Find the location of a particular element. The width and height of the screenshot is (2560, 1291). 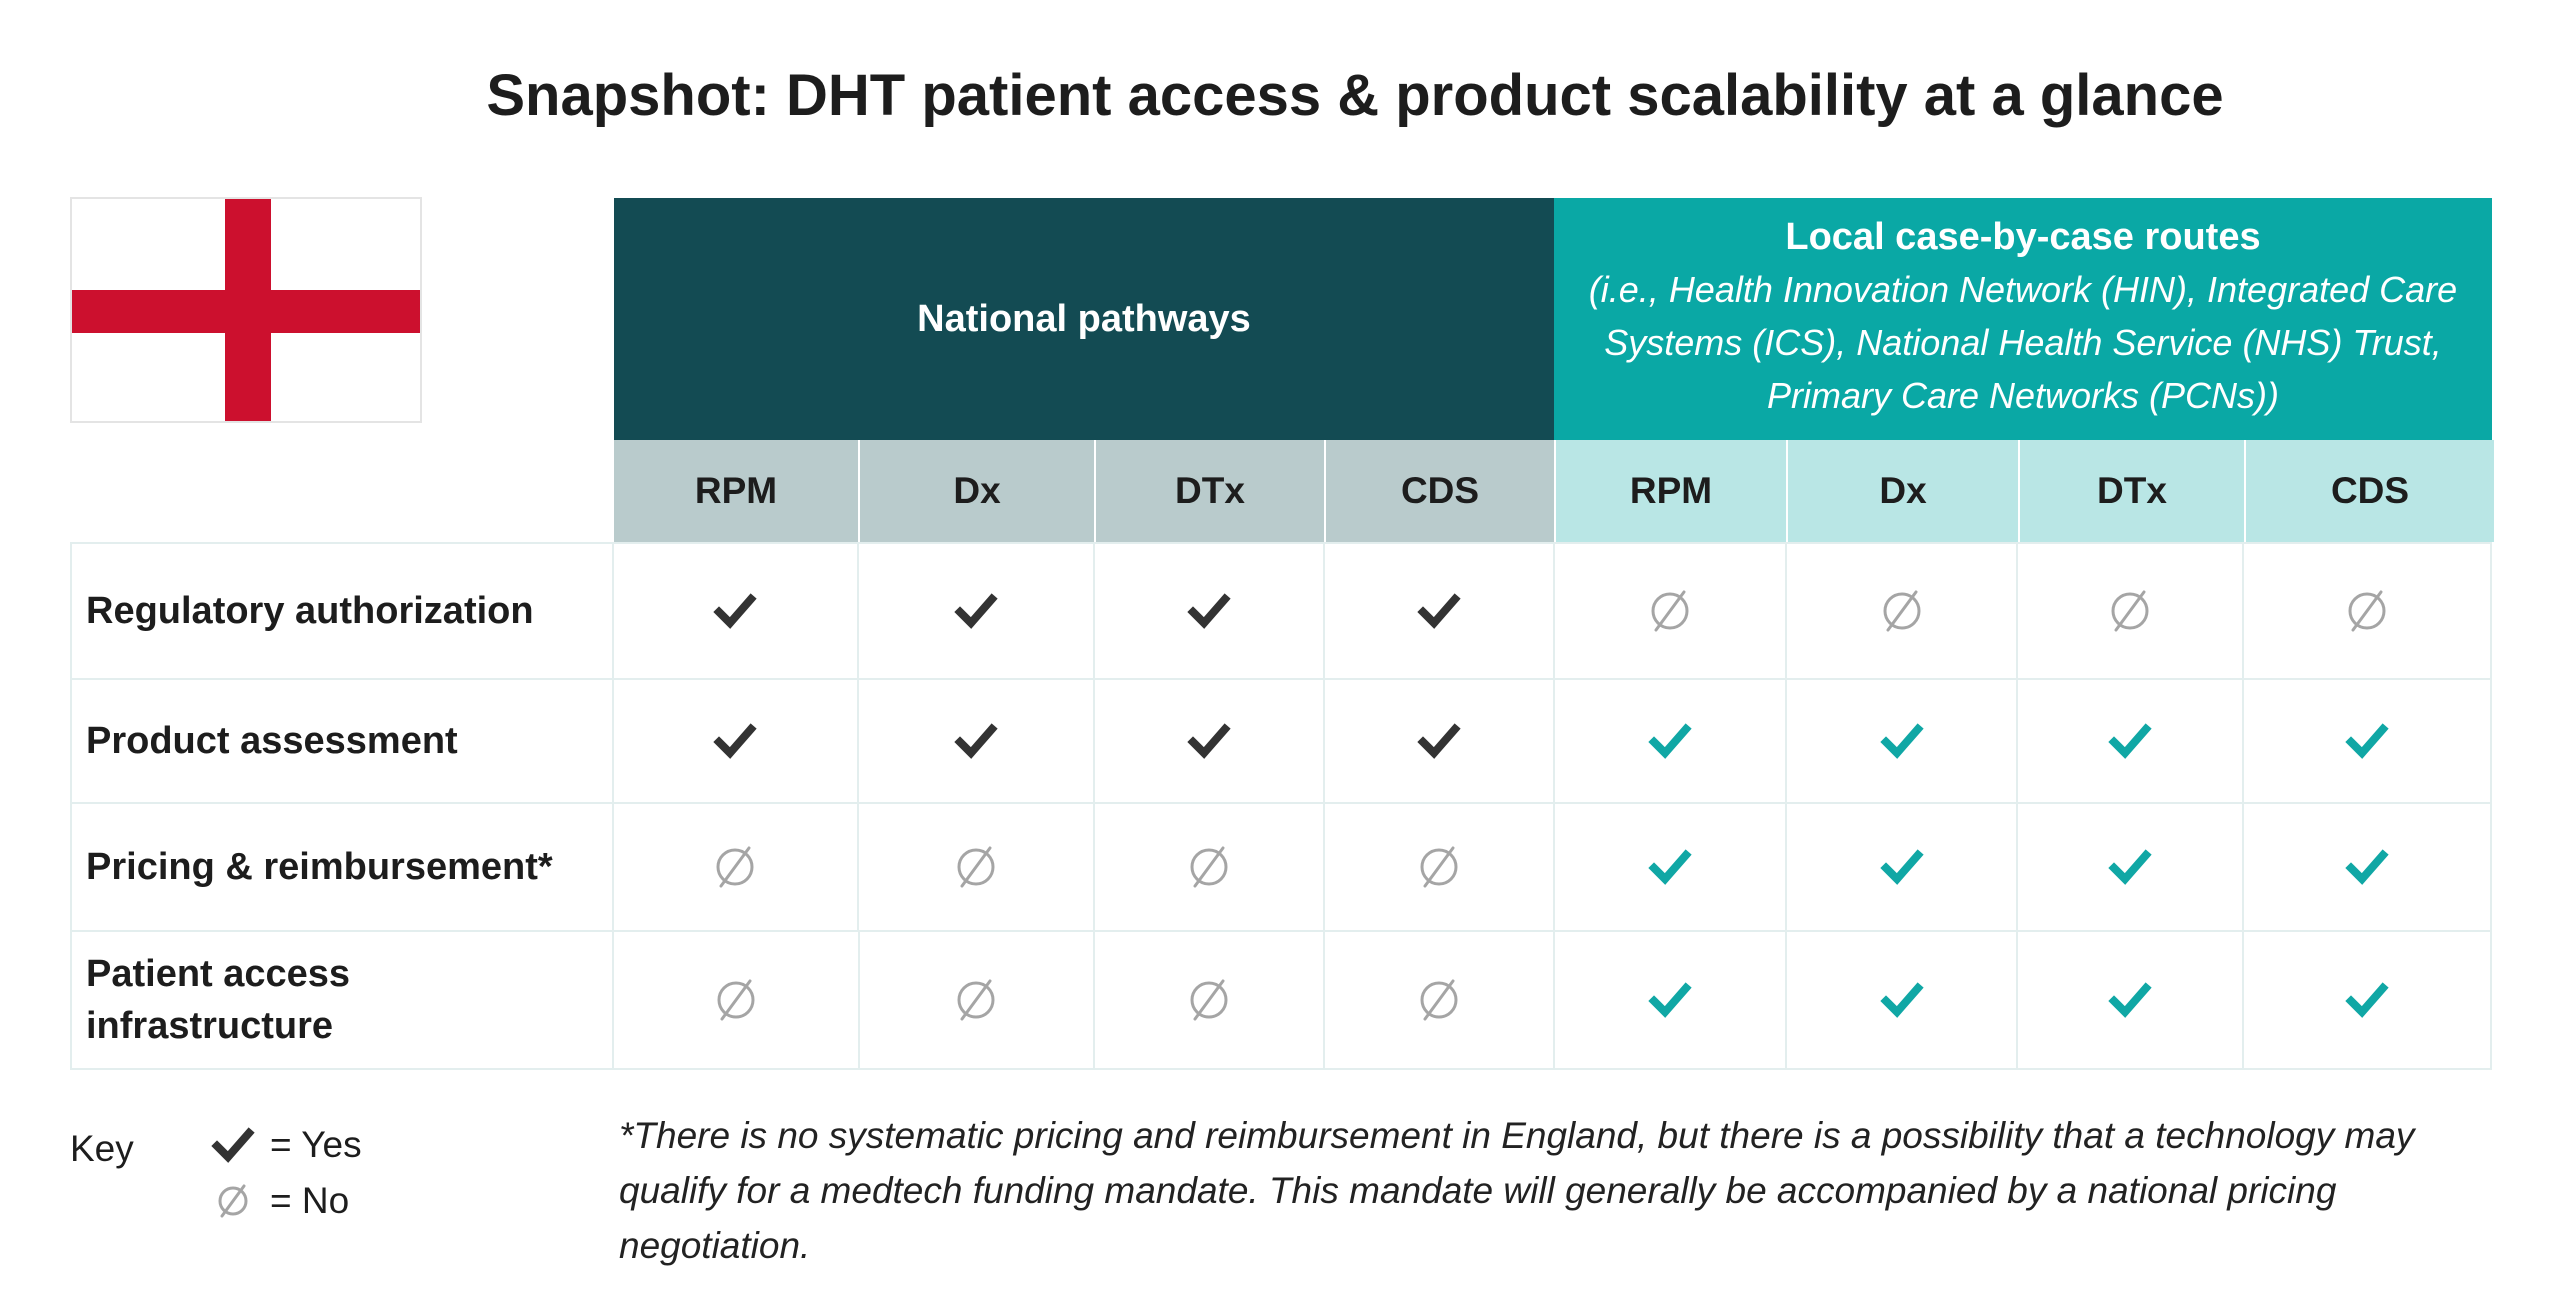

national-pathways-header: National pathways is located at coordinates (1084, 319).